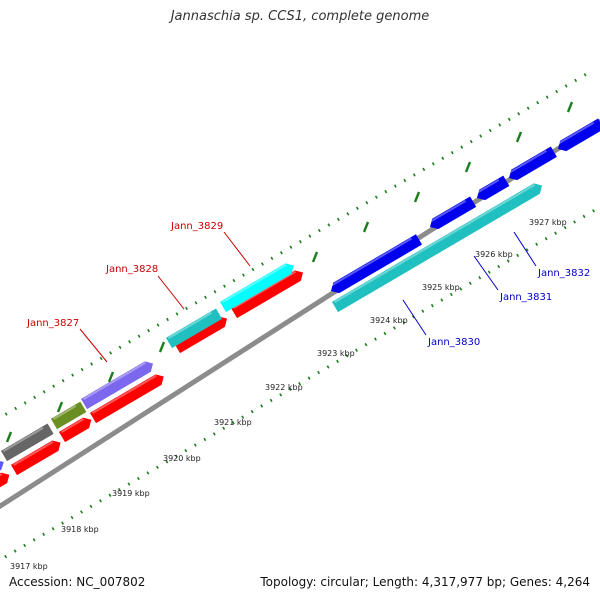  What do you see at coordinates (525, 297) in the screenshot?
I see `gene-label-jann_3831: Jann_3831` at bounding box center [525, 297].